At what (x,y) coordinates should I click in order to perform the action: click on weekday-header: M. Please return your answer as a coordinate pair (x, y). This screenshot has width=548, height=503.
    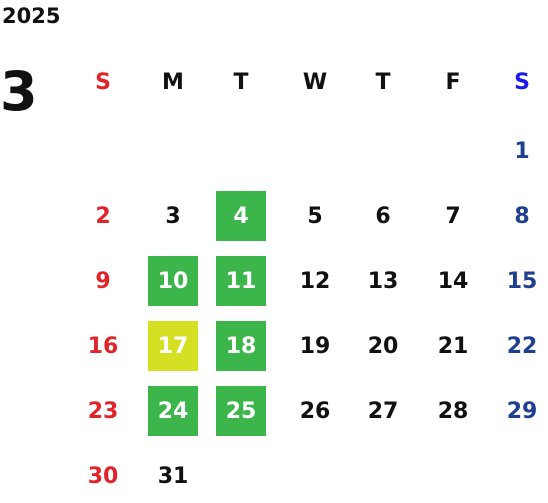
    Looking at the image, I should click on (173, 82).